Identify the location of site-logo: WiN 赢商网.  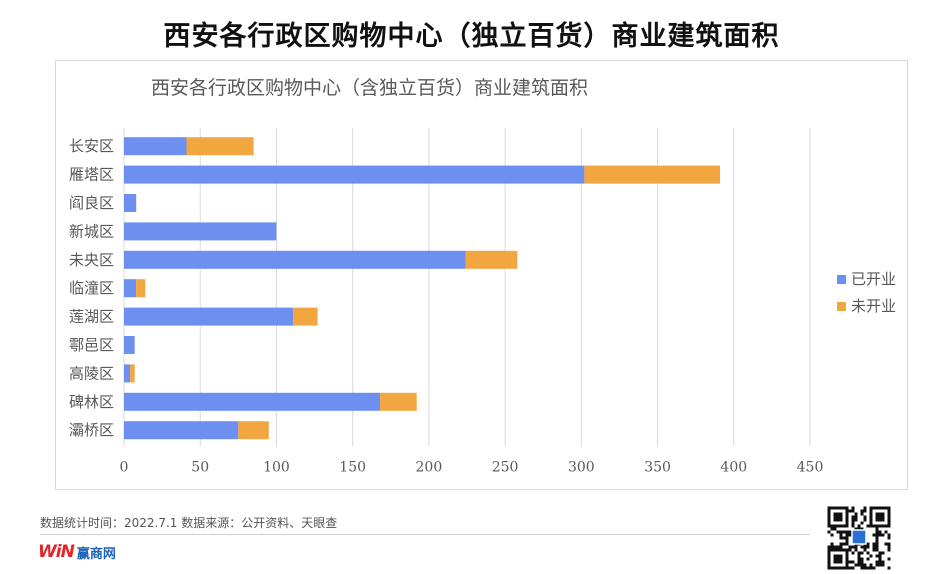
(77, 552).